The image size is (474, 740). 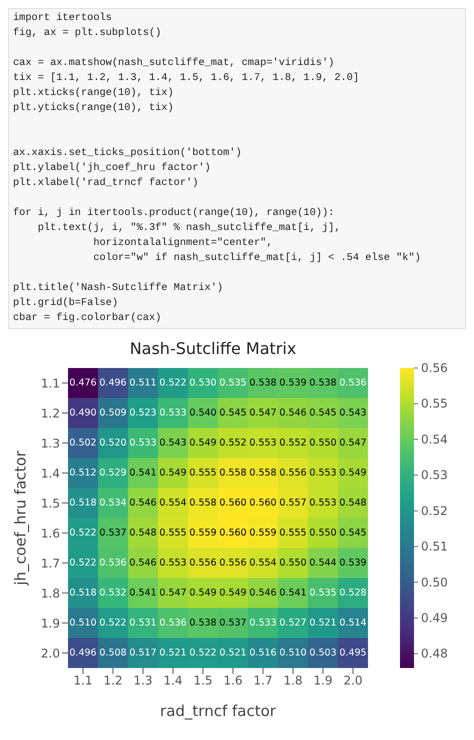 What do you see at coordinates (50, 473) in the screenshot?
I see `y-tick-label: 1.4` at bounding box center [50, 473].